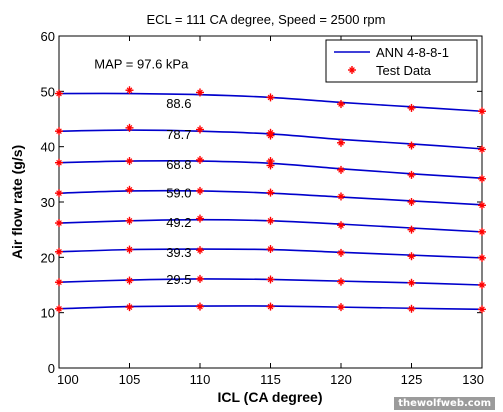 This screenshot has height=412, width=503. What do you see at coordinates (17, 202) in the screenshot?
I see `y-axis-label: Air flow rate (g/s)` at bounding box center [17, 202].